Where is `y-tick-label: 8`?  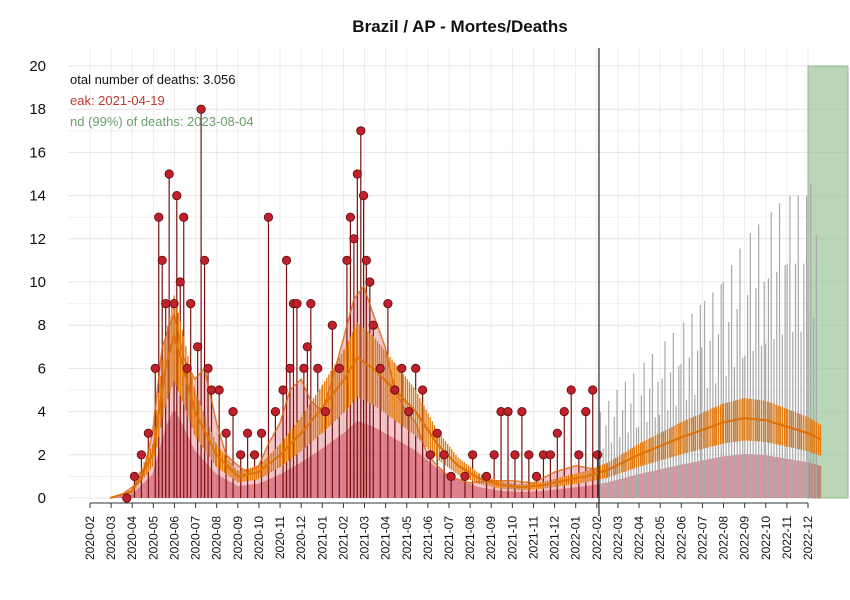 y-tick-label: 8 is located at coordinates (42, 325).